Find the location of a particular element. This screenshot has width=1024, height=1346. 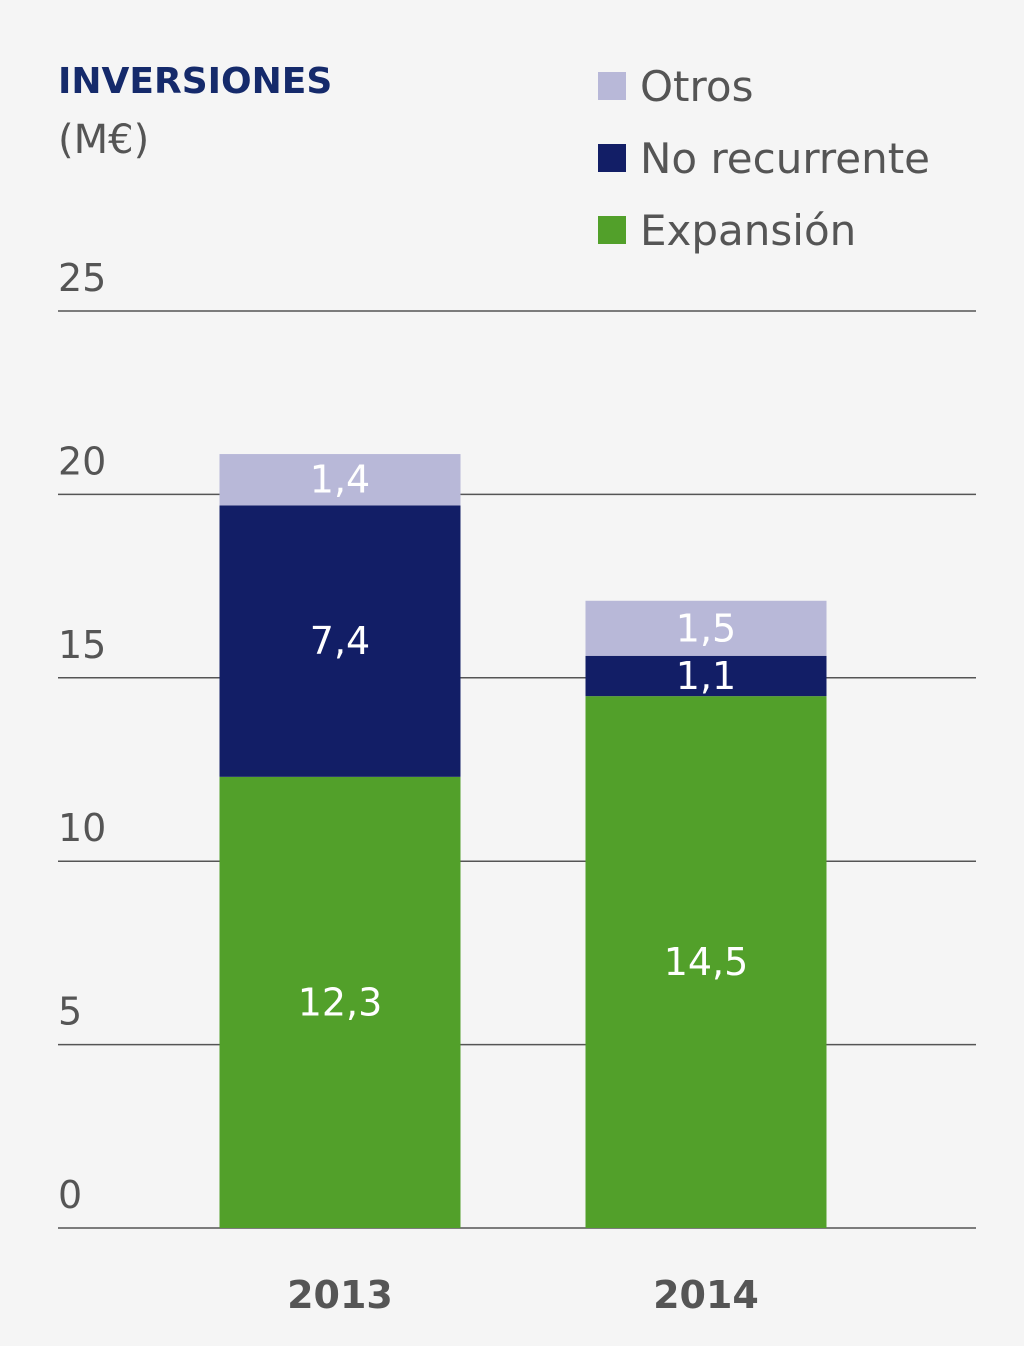

y-tick-label: 0 is located at coordinates (70, 1195).